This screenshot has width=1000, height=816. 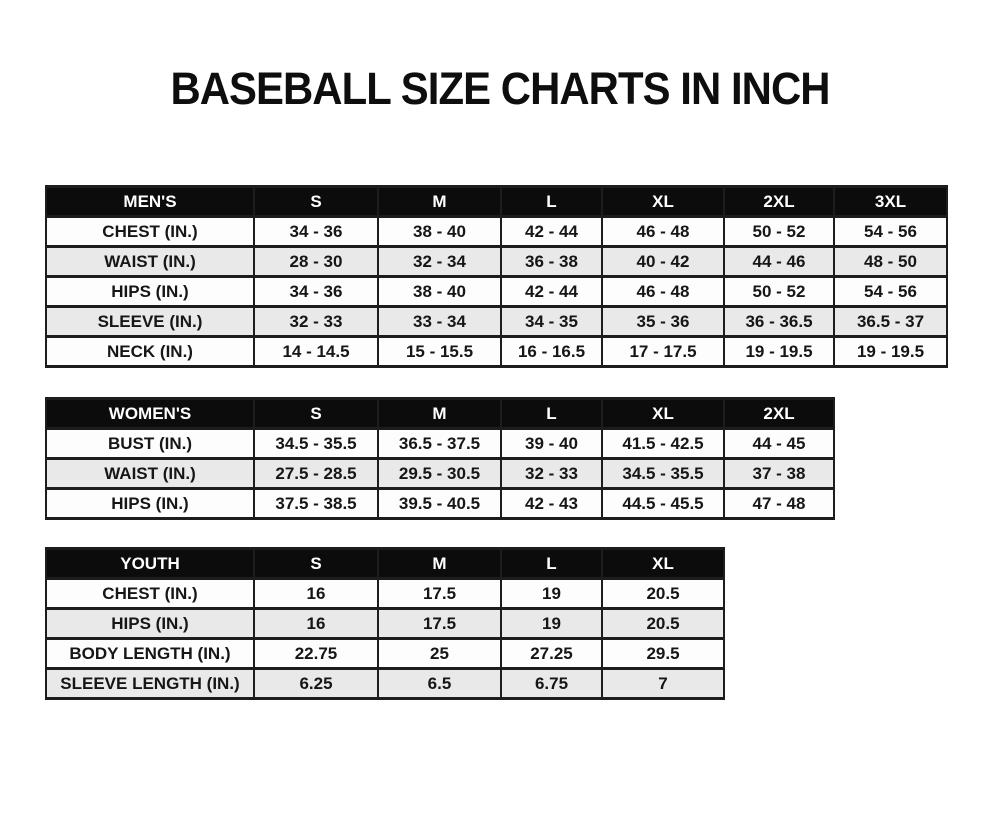 I want to click on table-row: CHEST (IN.) 16 17.5 19 20.5, so click(x=385, y=593).